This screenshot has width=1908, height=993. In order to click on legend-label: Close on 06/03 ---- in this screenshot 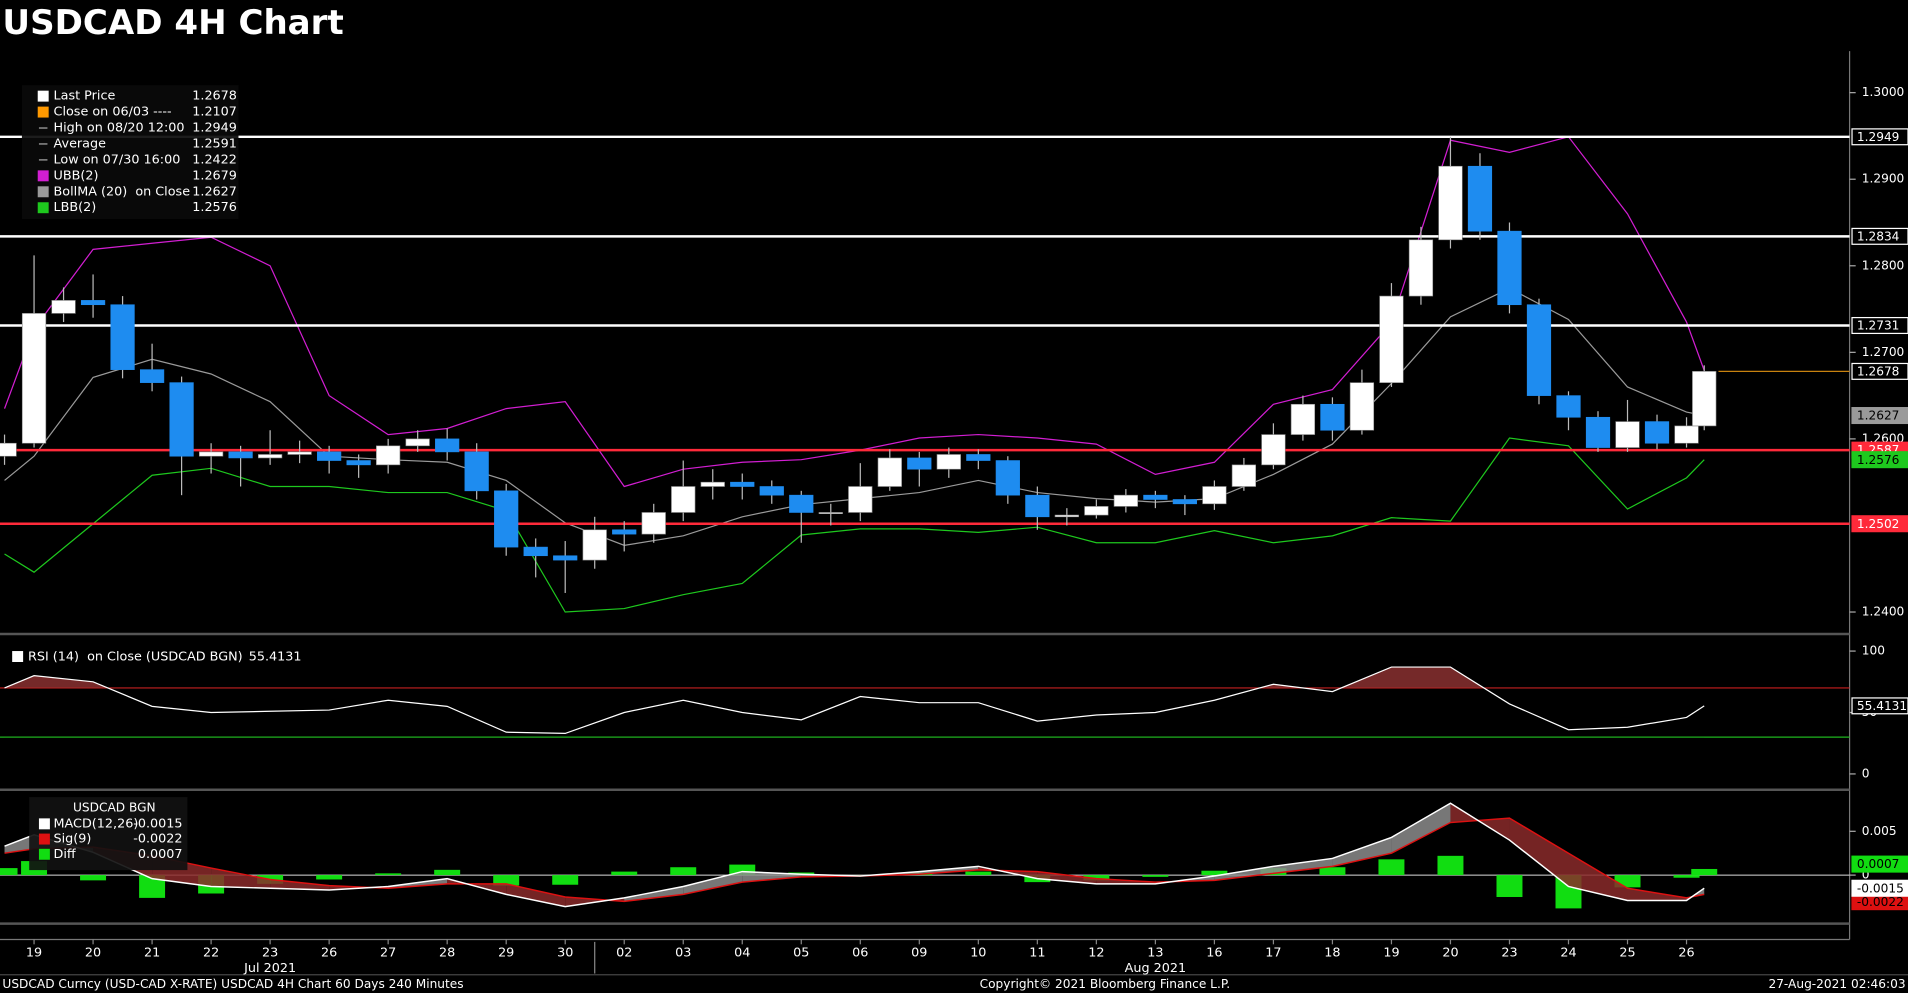, I will do `click(113, 112)`.